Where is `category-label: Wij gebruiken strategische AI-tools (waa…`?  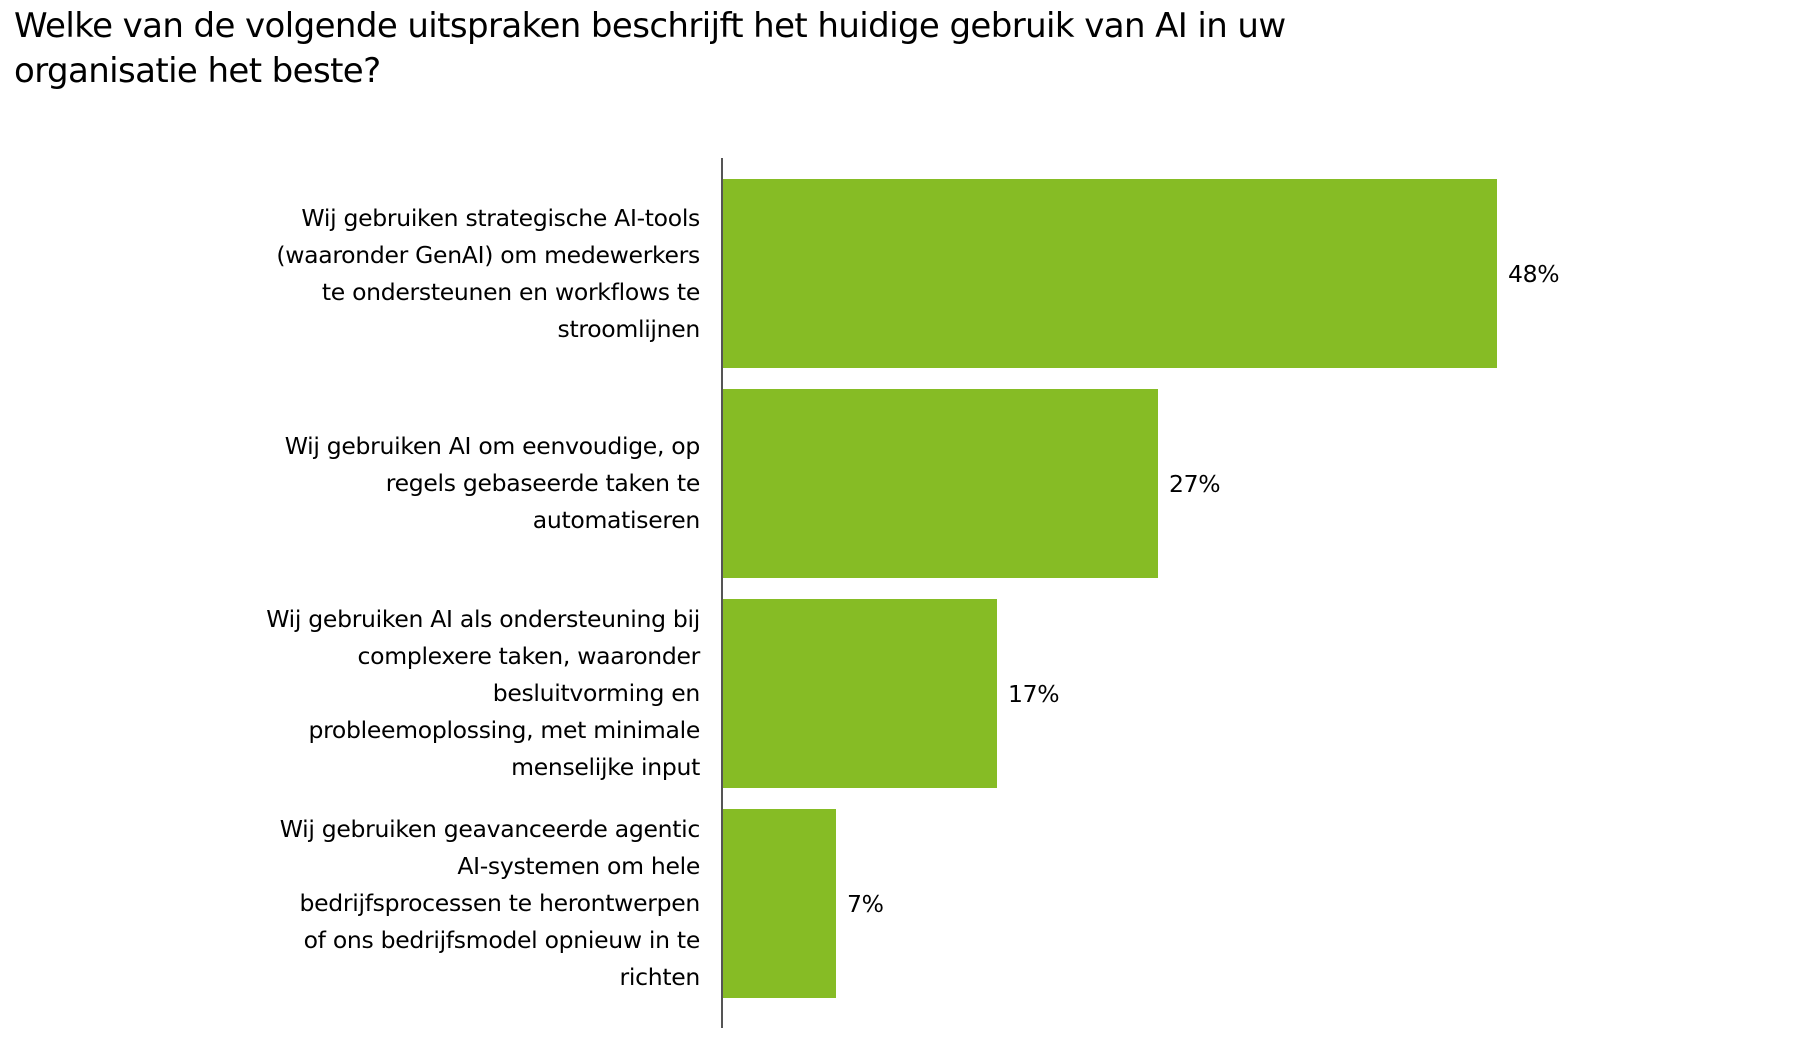
category-label: Wij gebruiken strategische AI-tools (waa… is located at coordinates (440, 273).